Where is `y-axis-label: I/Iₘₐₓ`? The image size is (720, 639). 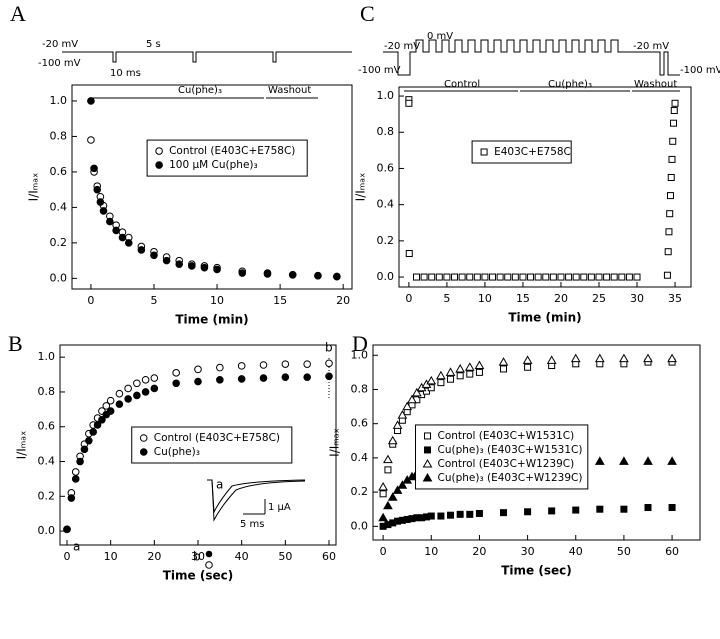 y-axis-label: I/Iₘₐₓ is located at coordinates (34, 187).